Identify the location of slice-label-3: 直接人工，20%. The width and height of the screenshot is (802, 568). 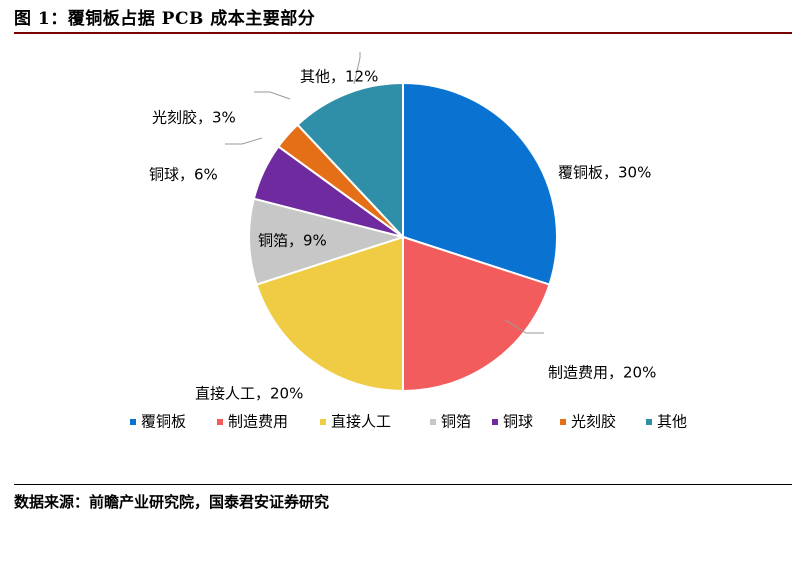
(249, 394).